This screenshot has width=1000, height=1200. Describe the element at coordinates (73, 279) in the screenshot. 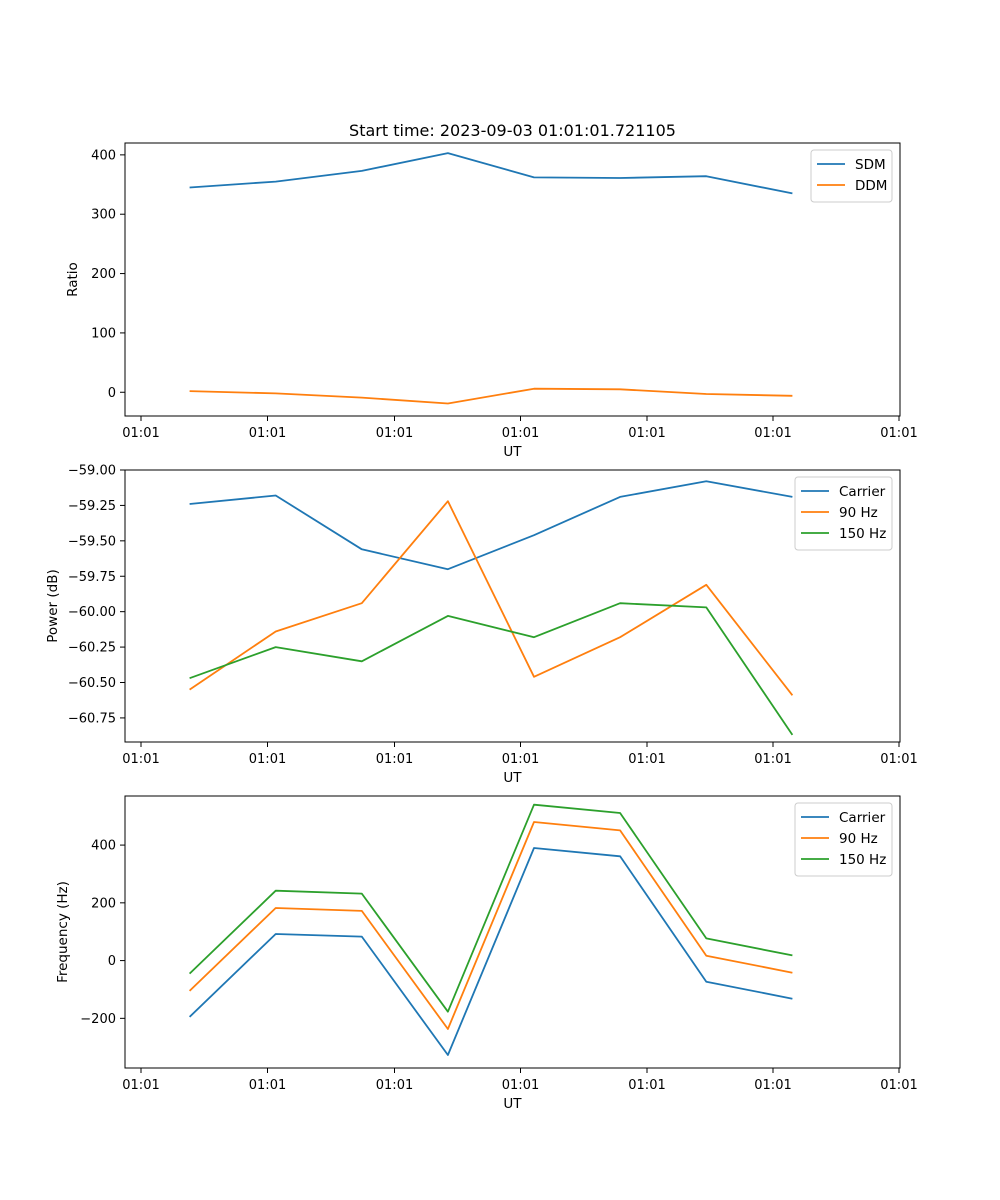

I see `y-axis-label: Ratio` at that location.